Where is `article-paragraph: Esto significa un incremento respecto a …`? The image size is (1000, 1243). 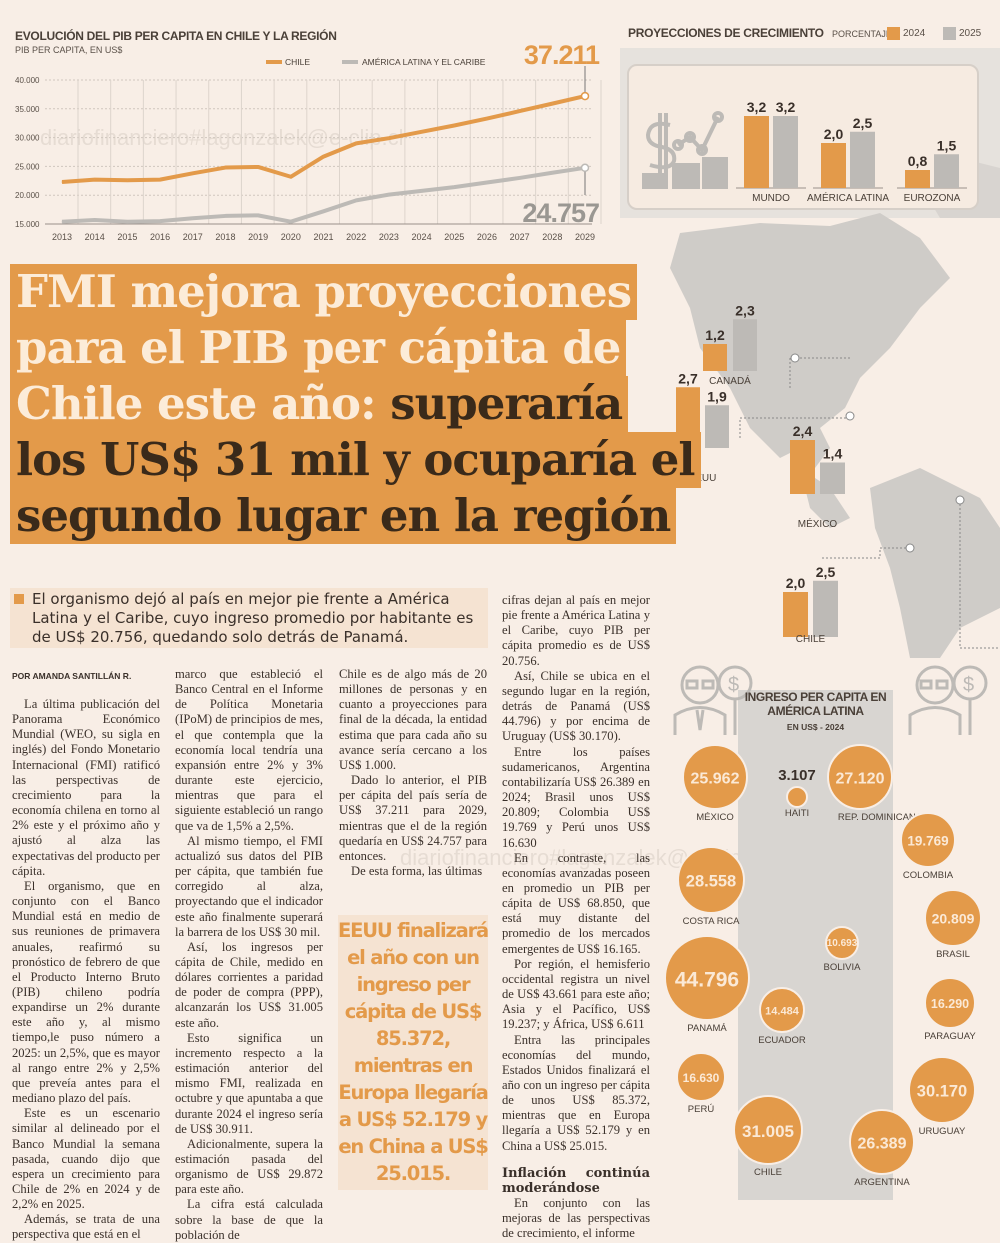
article-paragraph: Esto significa un incremento respecto a … is located at coordinates (249, 1084).